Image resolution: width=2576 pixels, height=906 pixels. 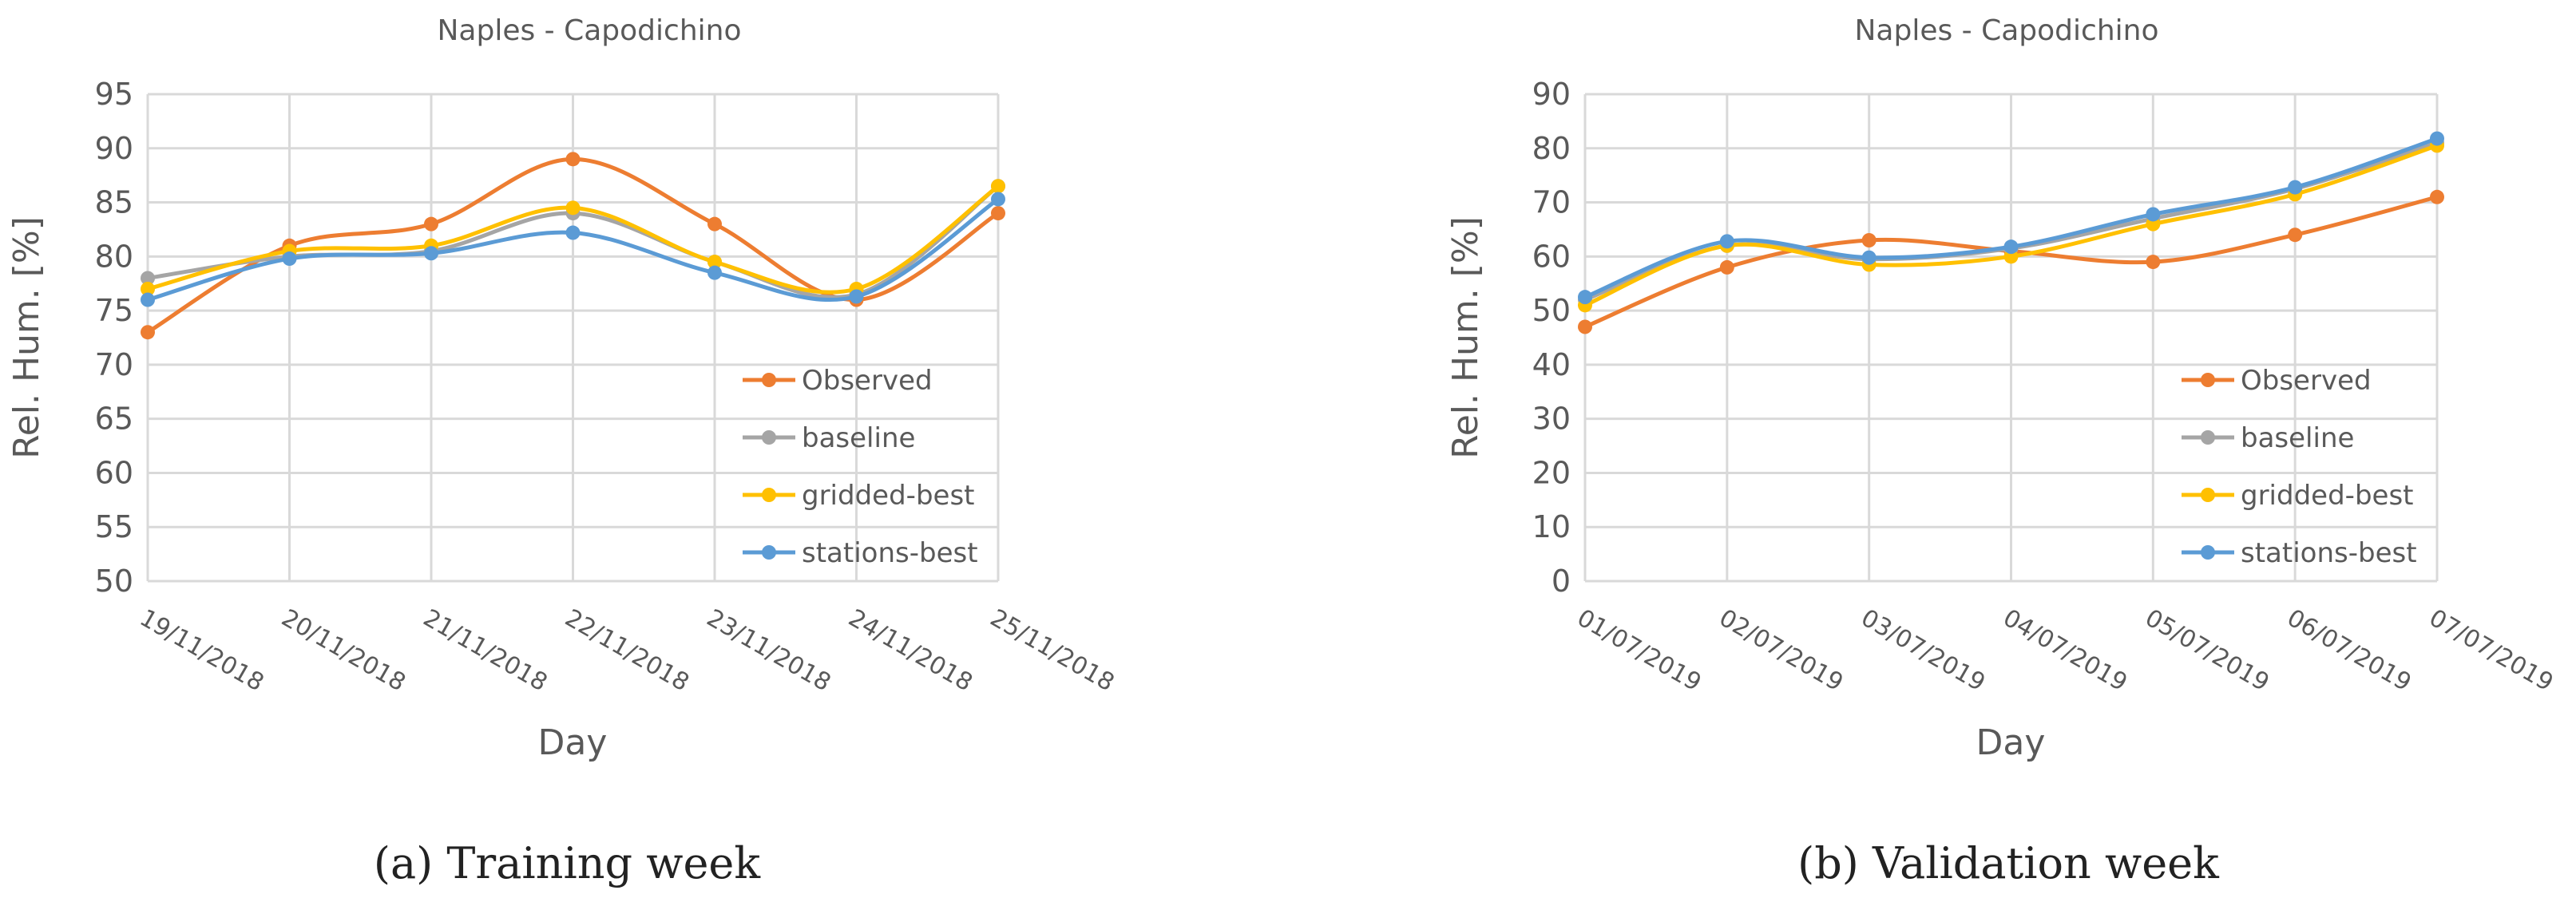 I want to click on x-tick-label: 20/11/2018, so click(x=343, y=651).